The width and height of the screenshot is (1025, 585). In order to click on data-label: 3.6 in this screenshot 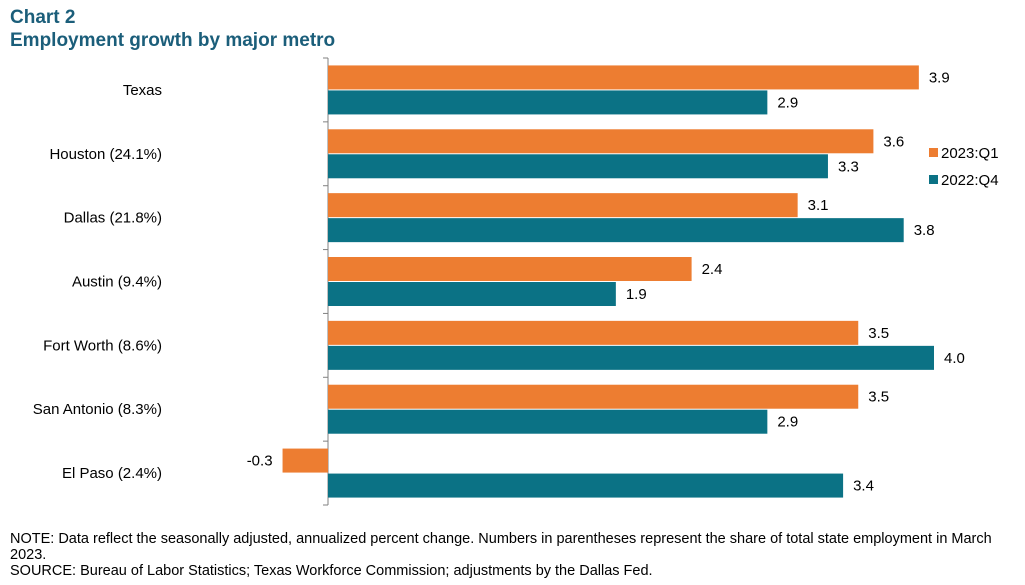, I will do `click(893, 141)`.